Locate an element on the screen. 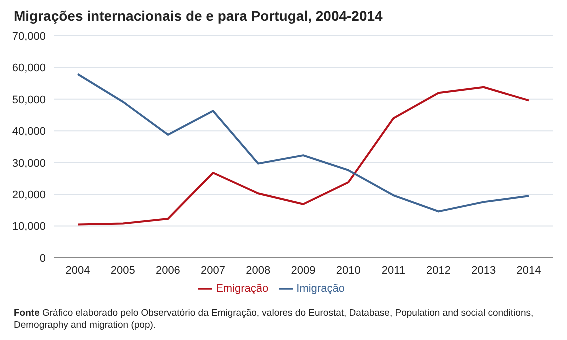 Image resolution: width=567 pixels, height=340 pixels. y-tick-label: 40,000 is located at coordinates (29, 132).